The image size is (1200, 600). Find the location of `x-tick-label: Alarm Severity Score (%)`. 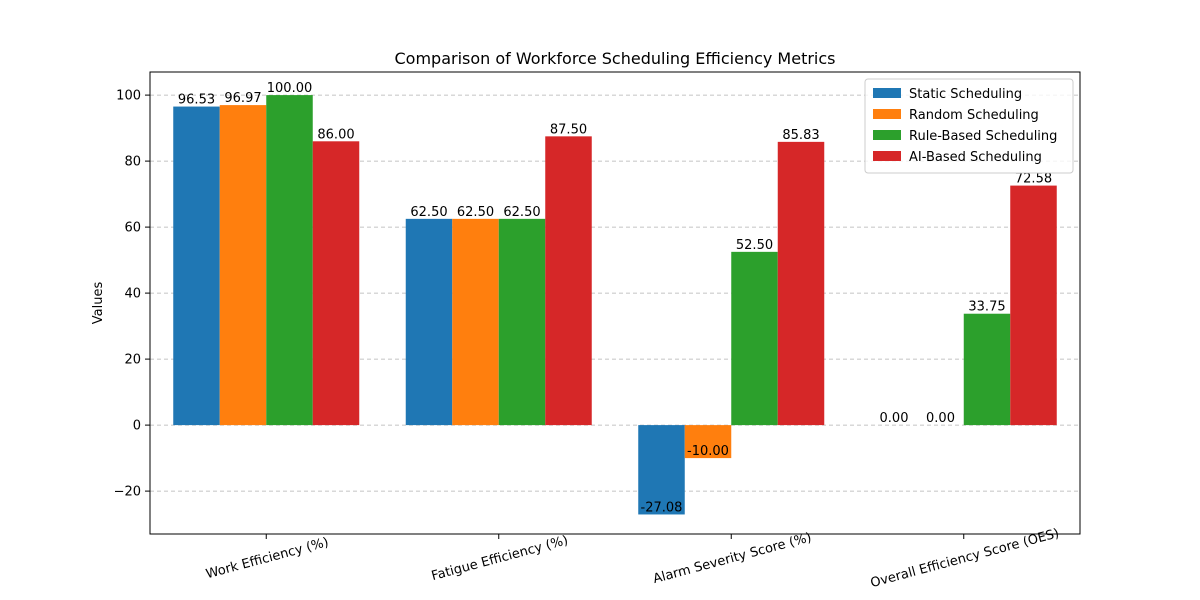

x-tick-label: Alarm Severity Score (%) is located at coordinates (733, 558).